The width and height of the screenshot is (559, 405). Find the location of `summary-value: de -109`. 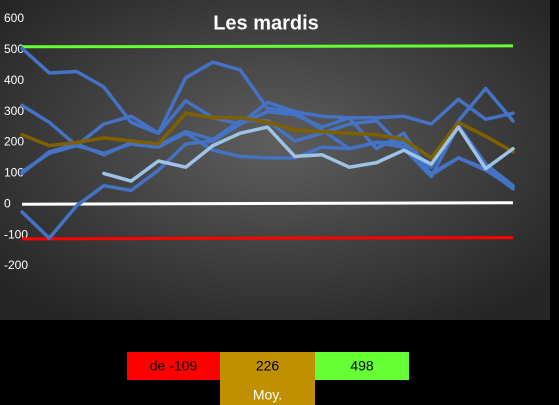

summary-value: de -109 is located at coordinates (174, 366).